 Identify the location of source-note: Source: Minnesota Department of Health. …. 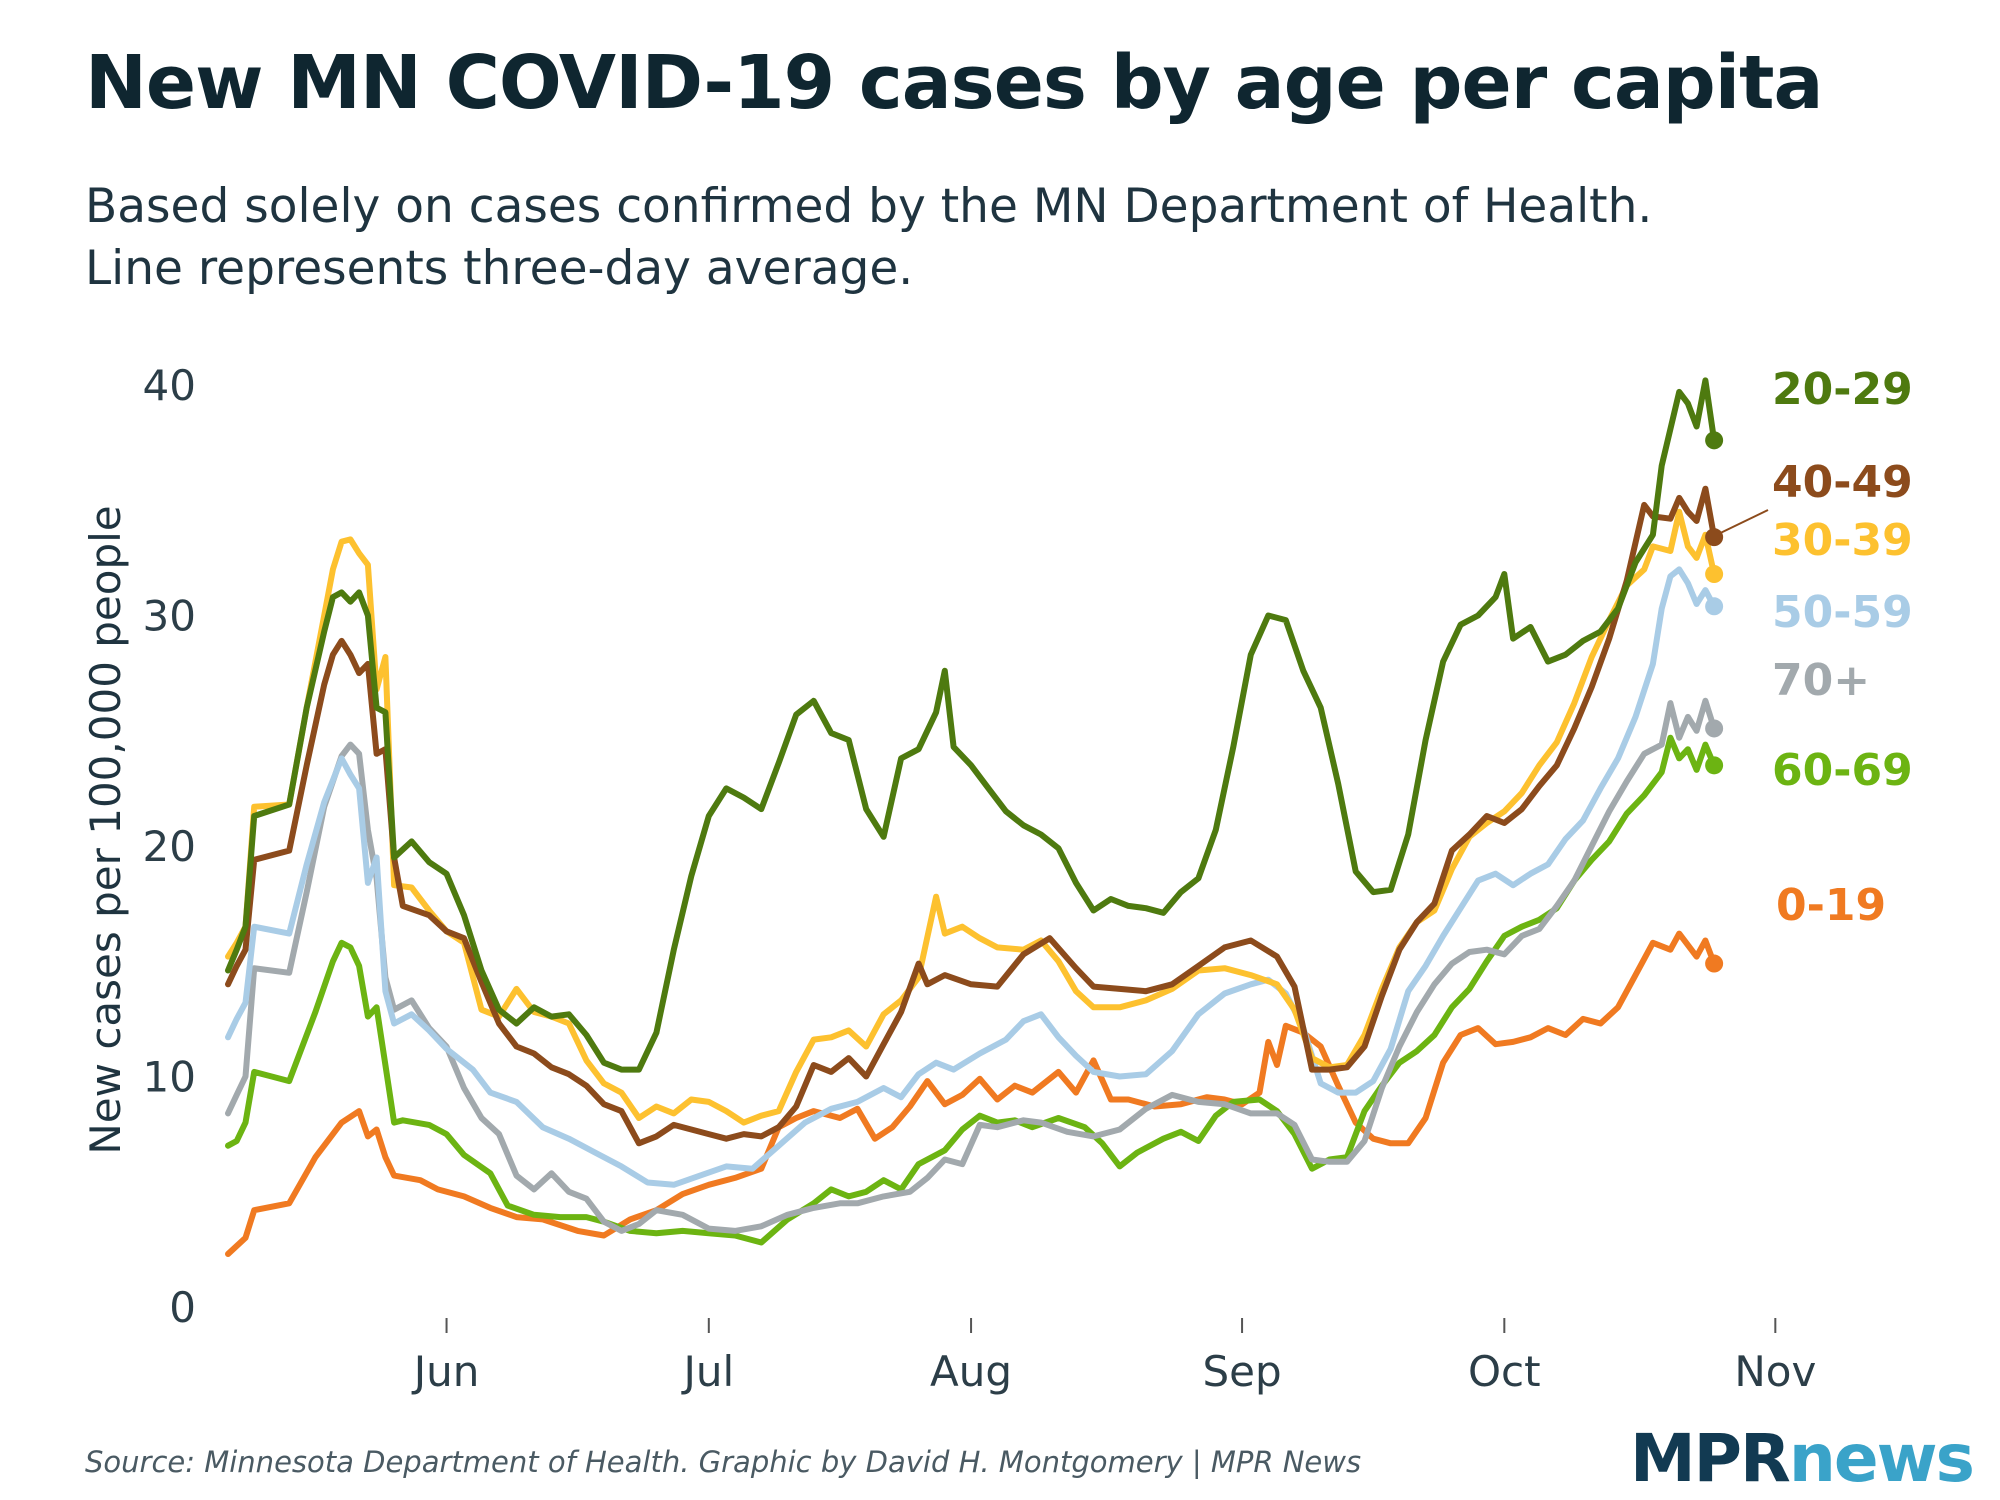
(723, 1462).